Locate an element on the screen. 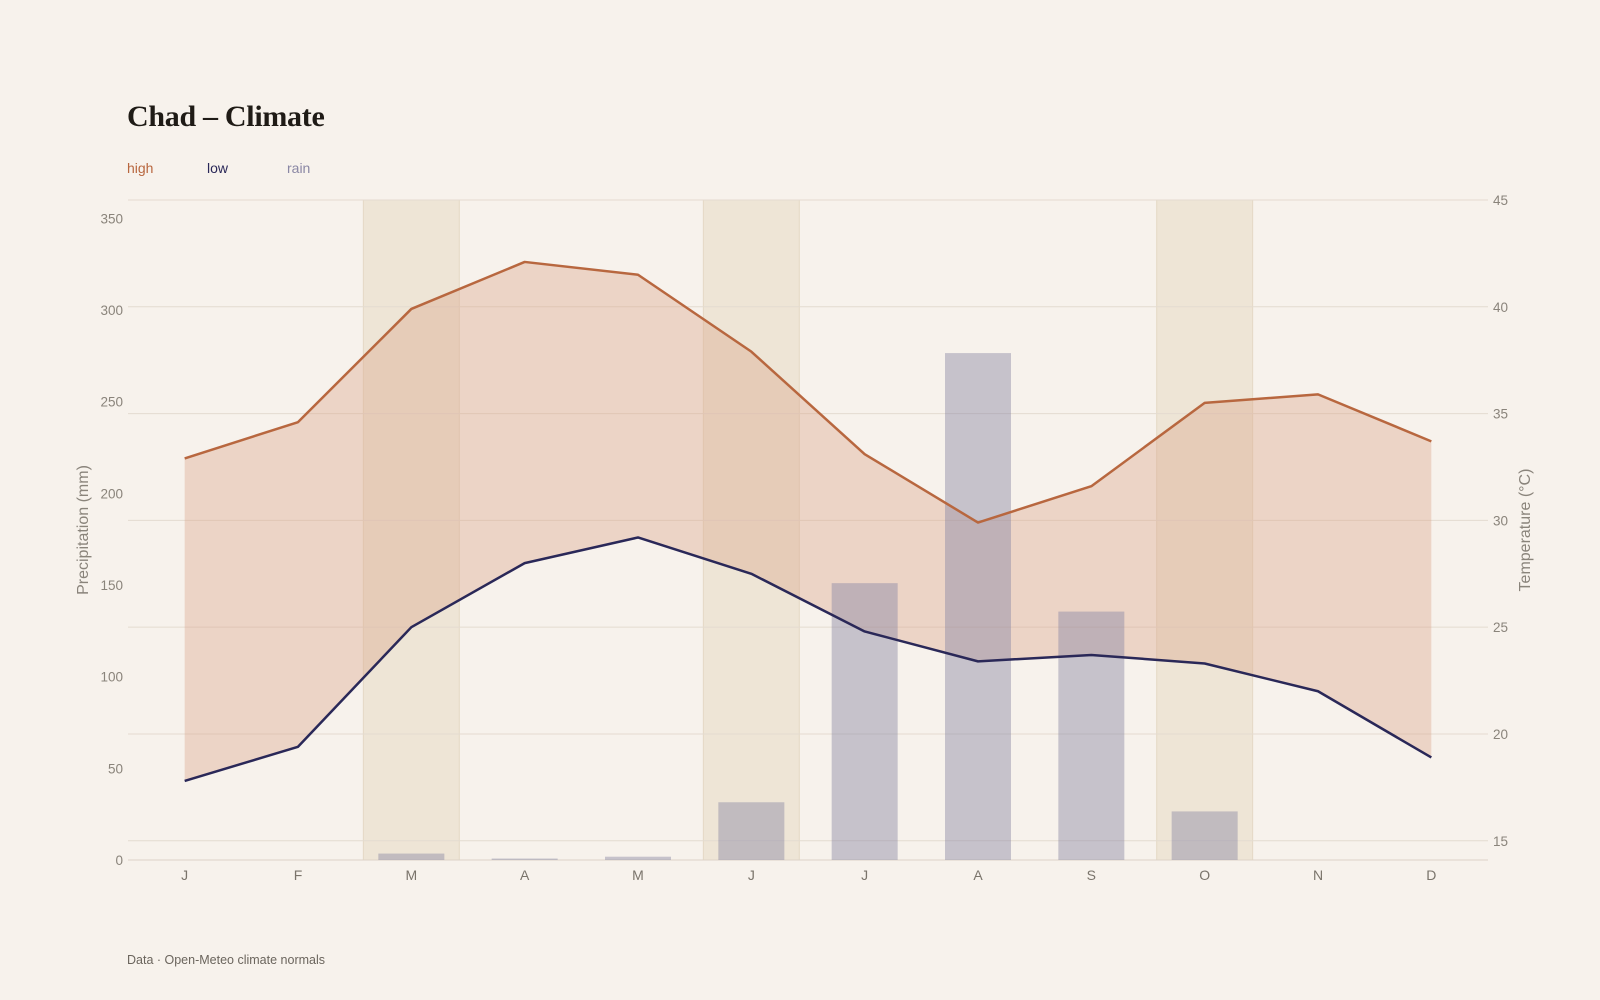 This screenshot has width=1600, height=1000. chart-title: Chad – Climate is located at coordinates (226, 116).